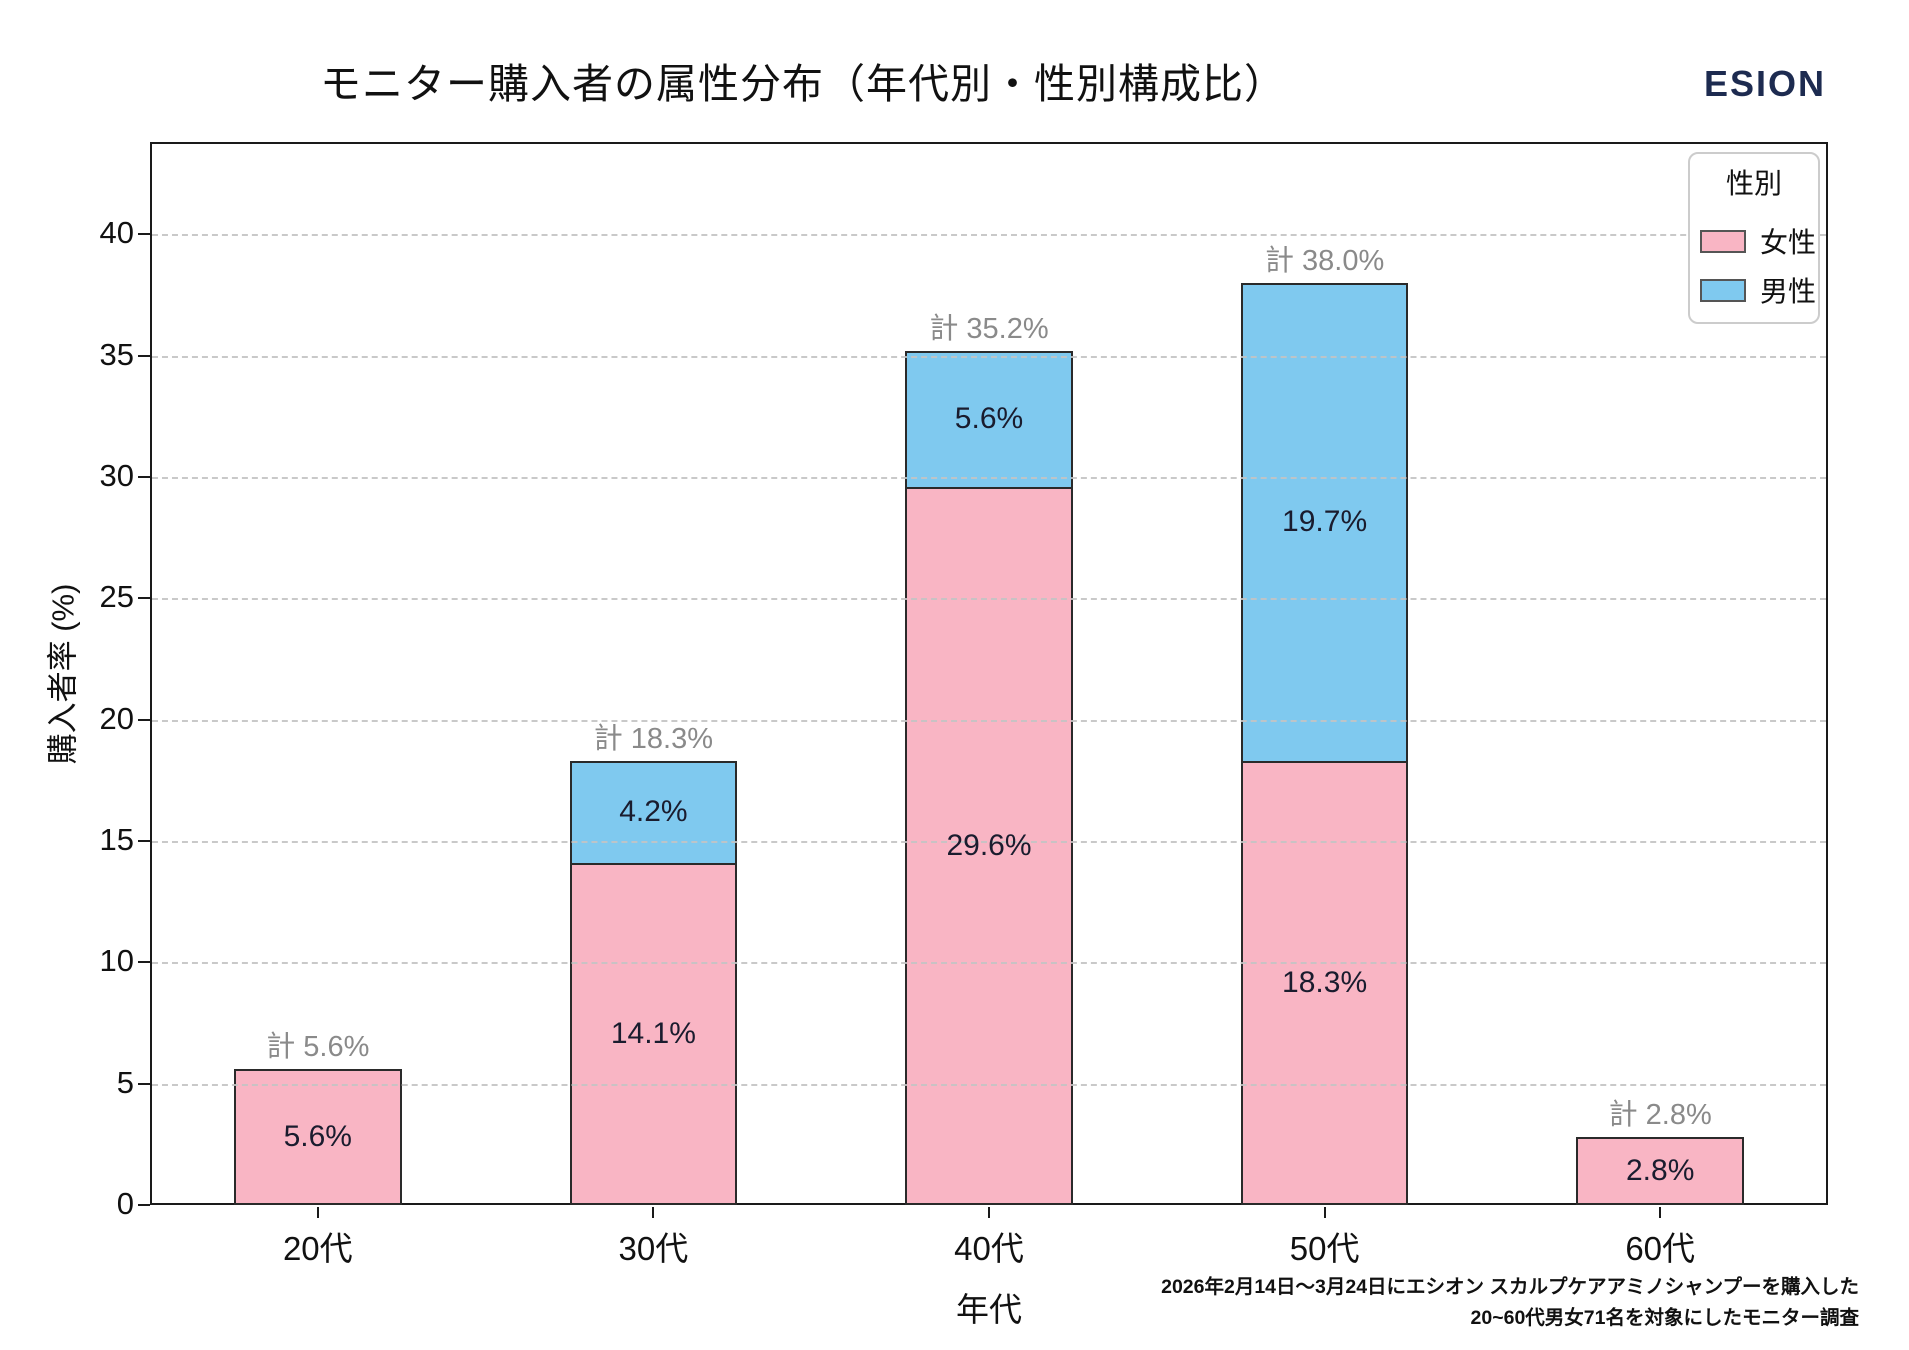 This screenshot has height=1350, width=1909. I want to click on x-tick-label-5: 60代, so click(1660, 1248).